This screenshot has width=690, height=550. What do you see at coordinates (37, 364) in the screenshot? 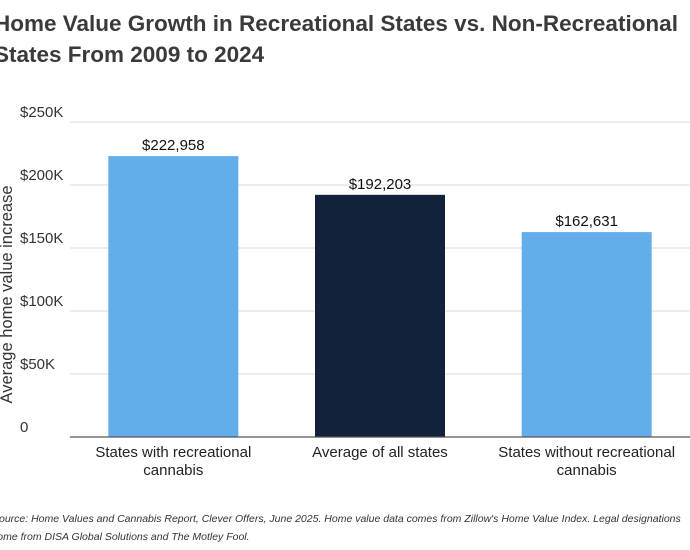
I see `y-tick-label: $50K` at bounding box center [37, 364].